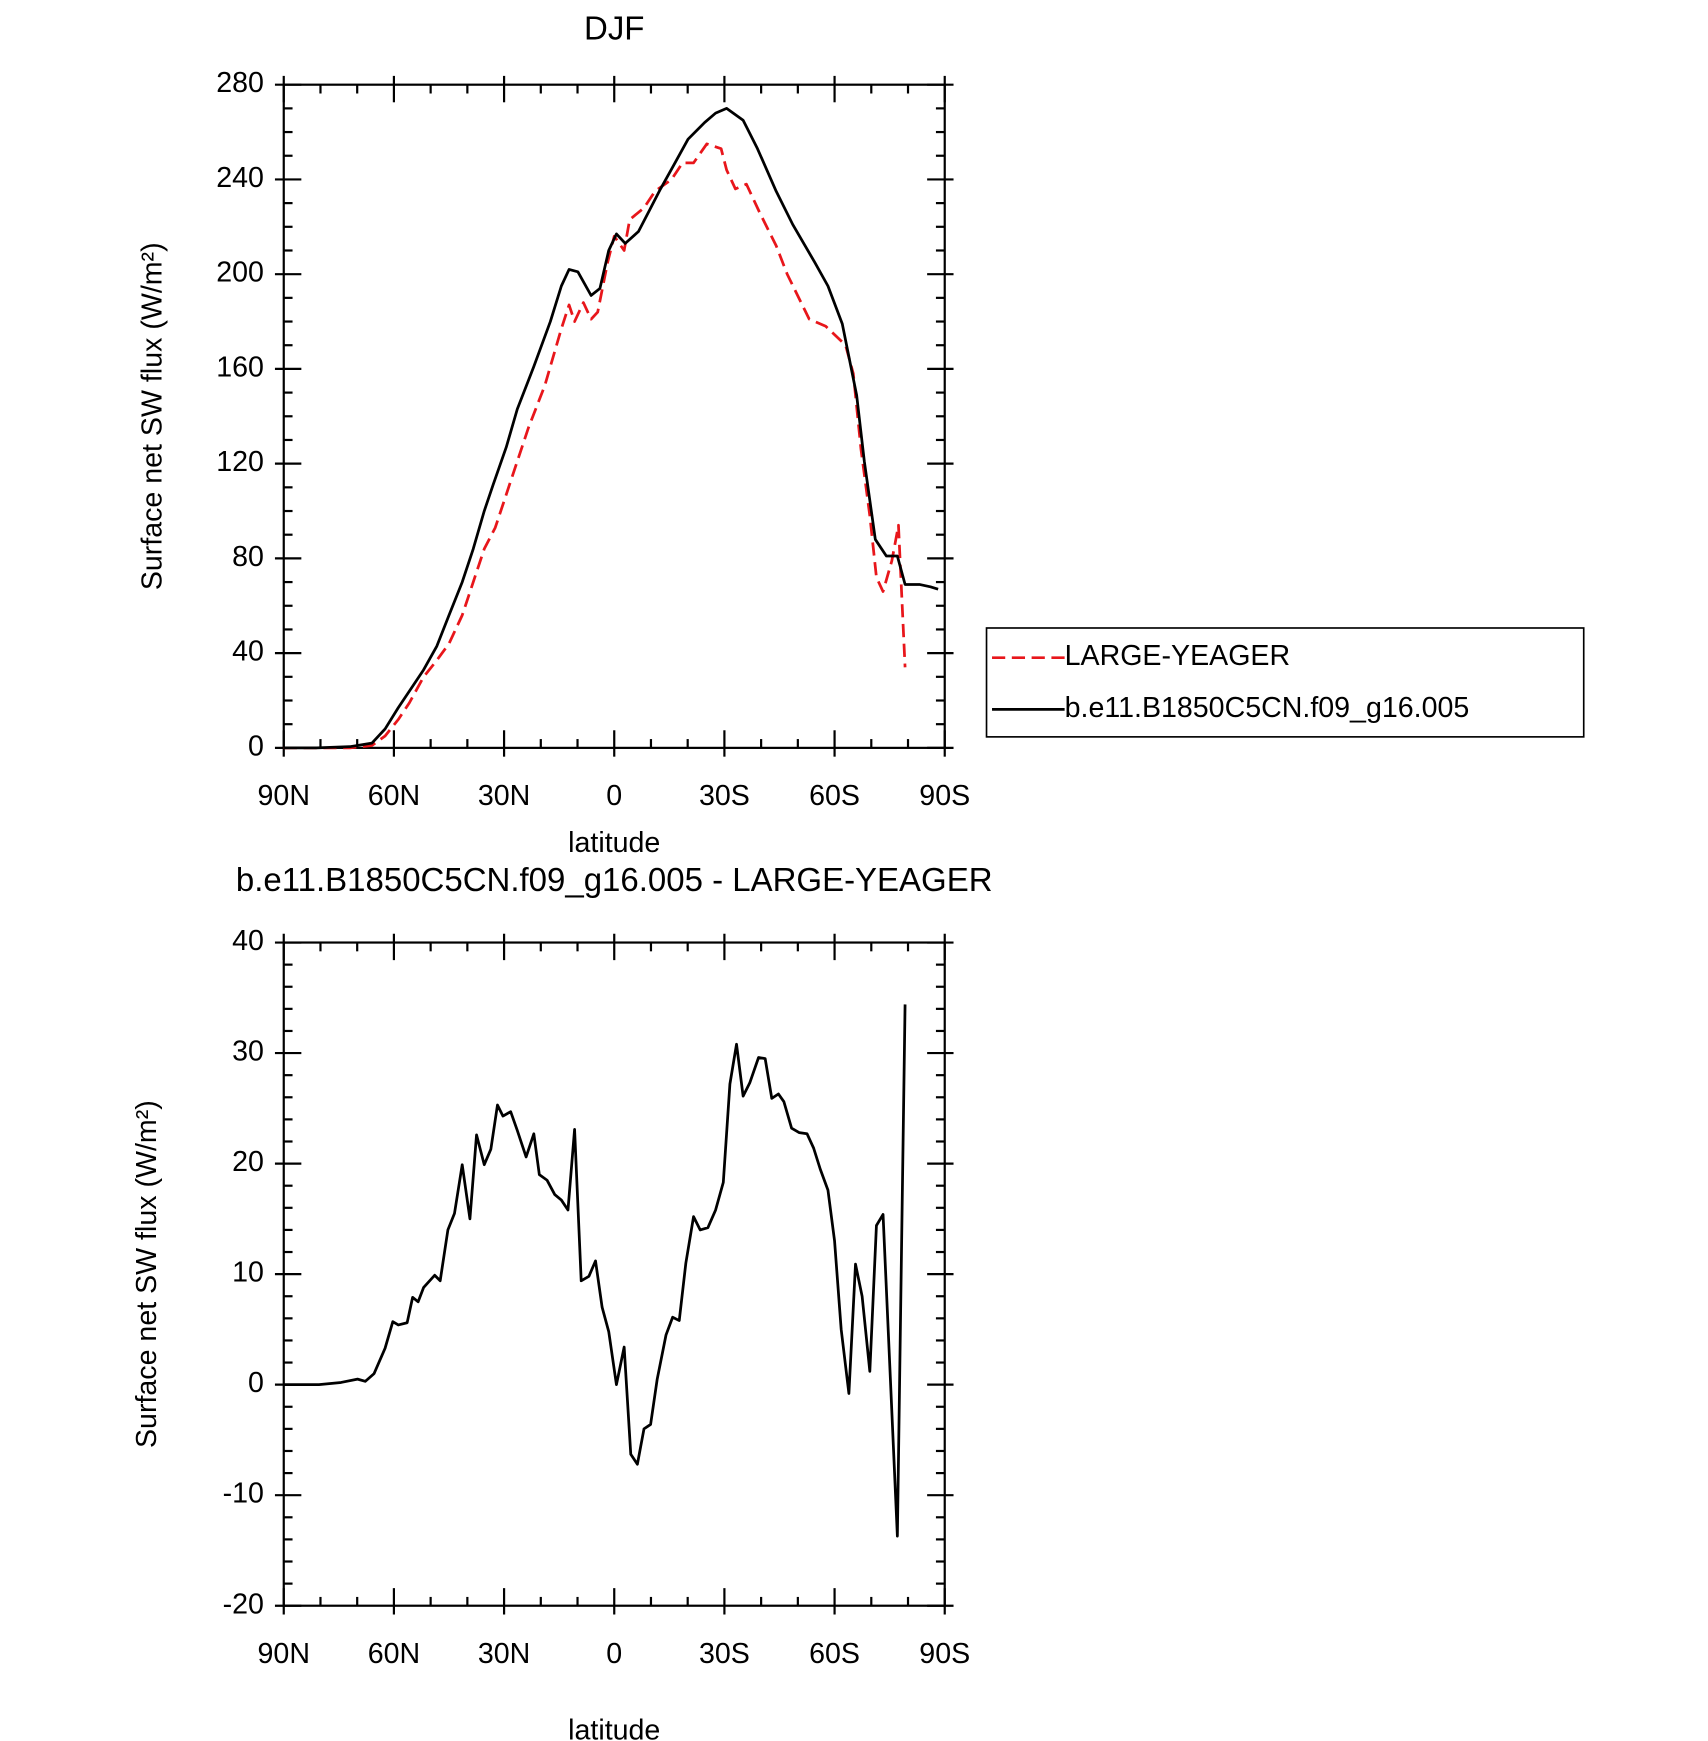 The width and height of the screenshot is (1708, 1741). I want to click on y-tick-label: 240, so click(240, 178).